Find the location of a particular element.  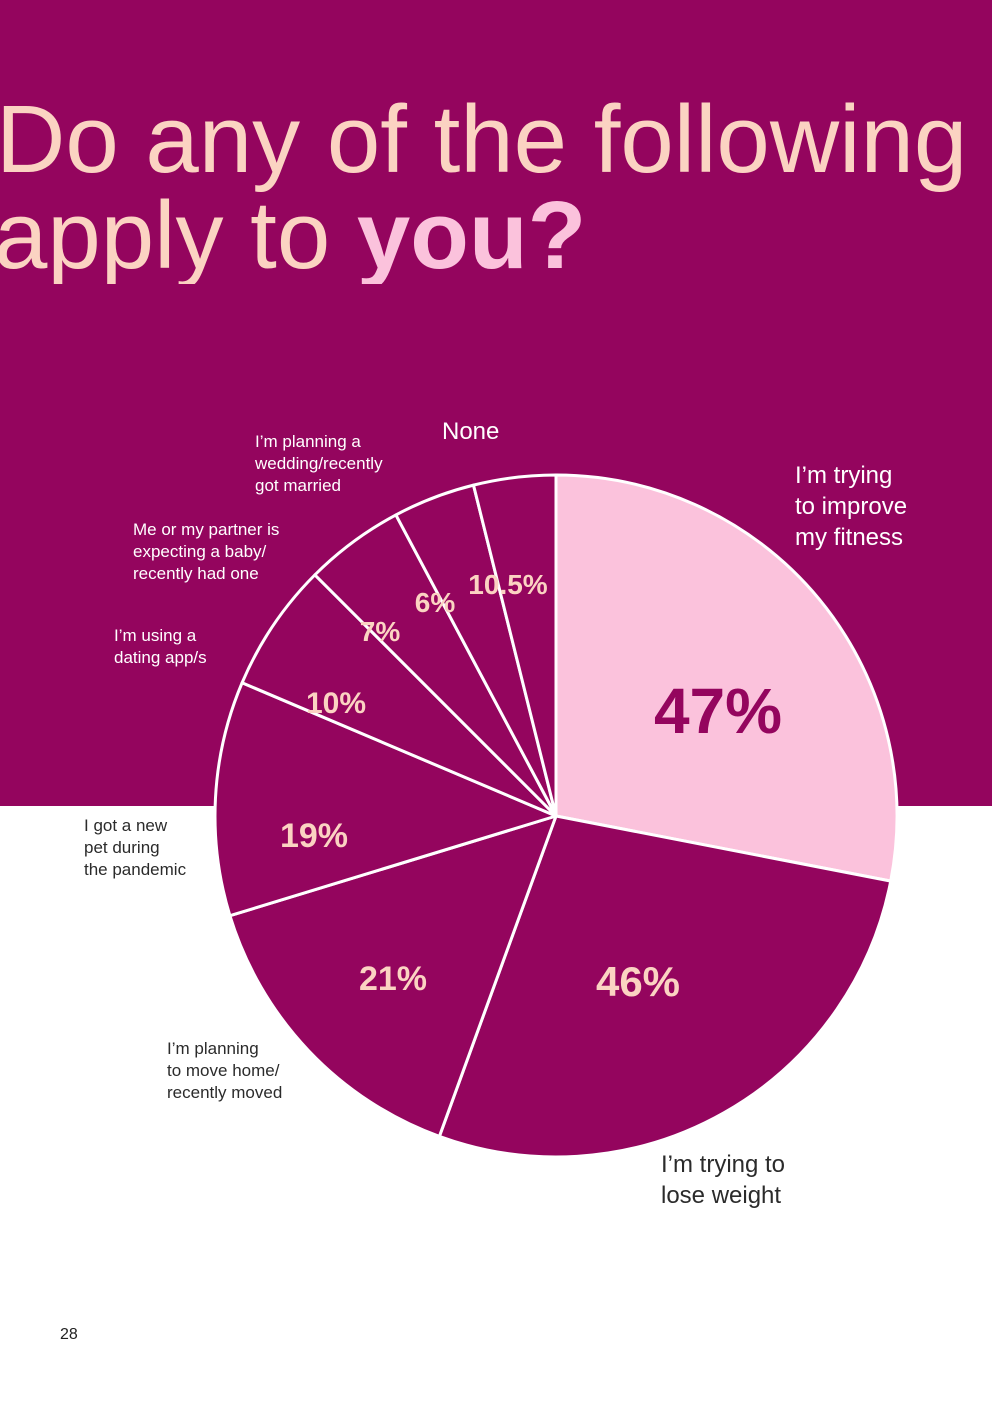

slice-label-fitness: I’m trying to improve my fitness is located at coordinates (851, 506).